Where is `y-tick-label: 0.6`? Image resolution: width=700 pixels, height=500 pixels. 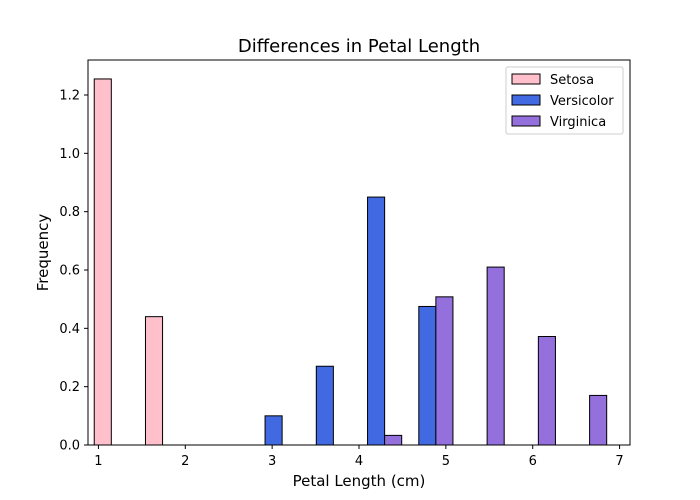 y-tick-label: 0.6 is located at coordinates (69, 271).